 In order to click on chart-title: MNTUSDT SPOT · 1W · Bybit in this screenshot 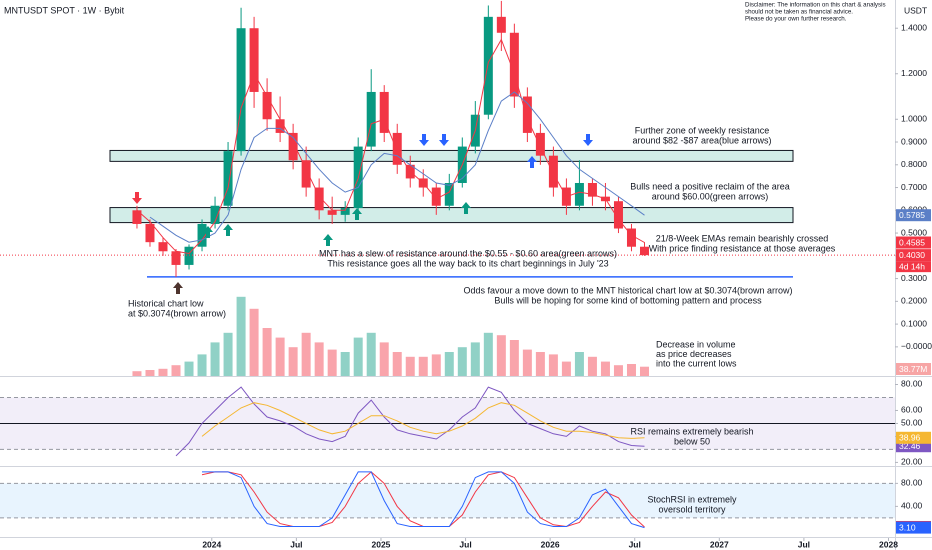, I will do `click(64, 10)`.